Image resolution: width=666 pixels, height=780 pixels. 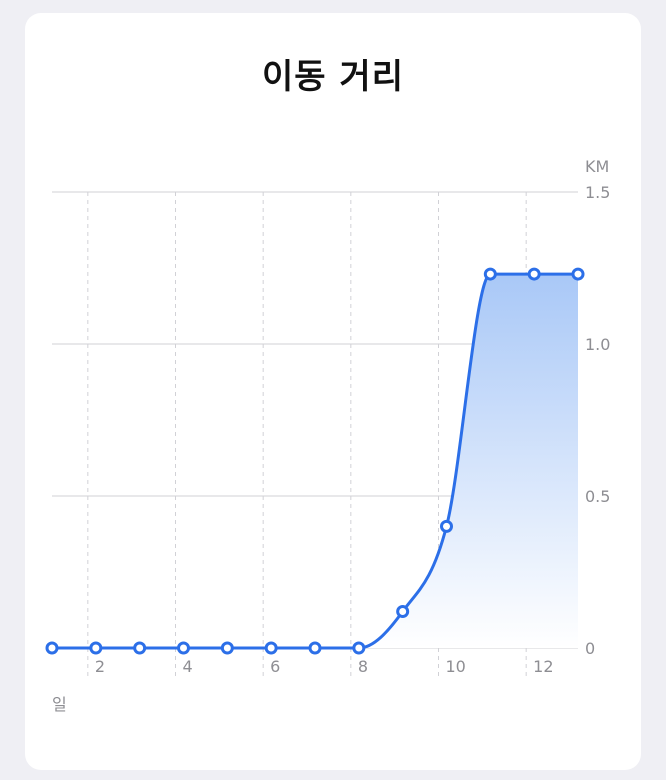 I want to click on x-tick-label: 6, so click(x=275, y=666).